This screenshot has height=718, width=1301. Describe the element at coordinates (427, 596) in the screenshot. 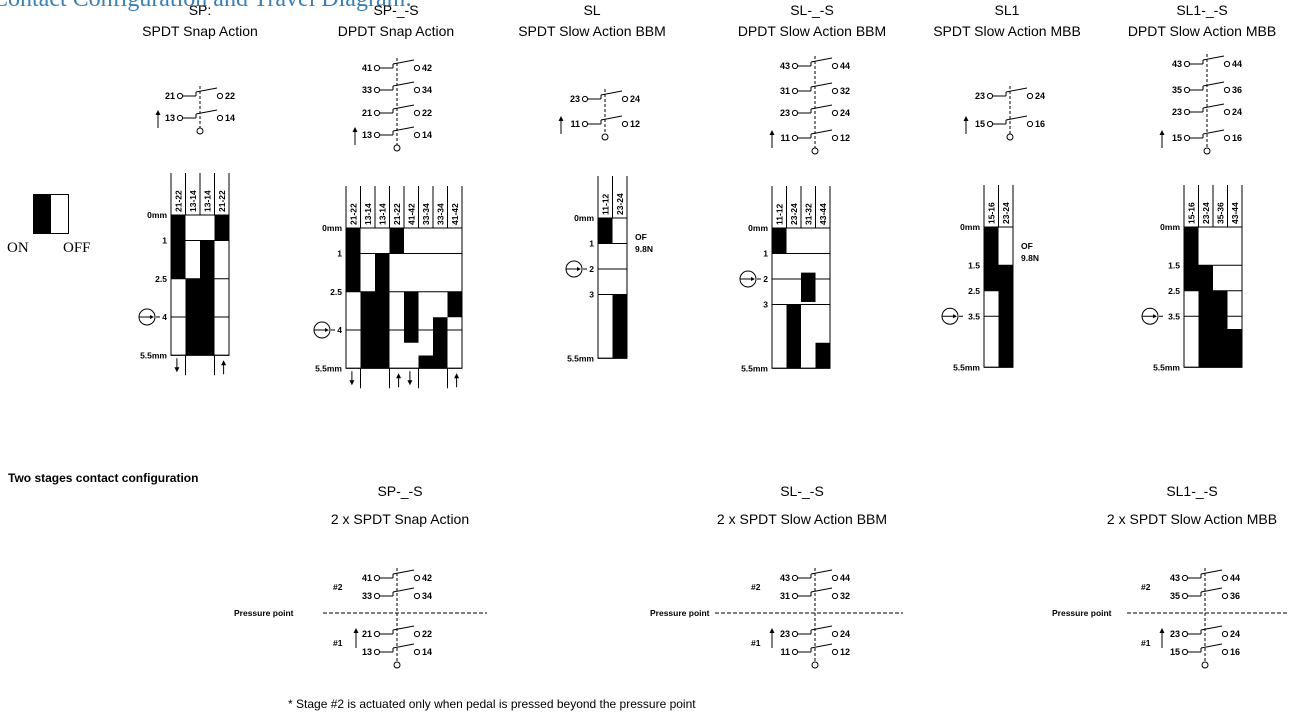

I see `terminal-label: 34` at that location.